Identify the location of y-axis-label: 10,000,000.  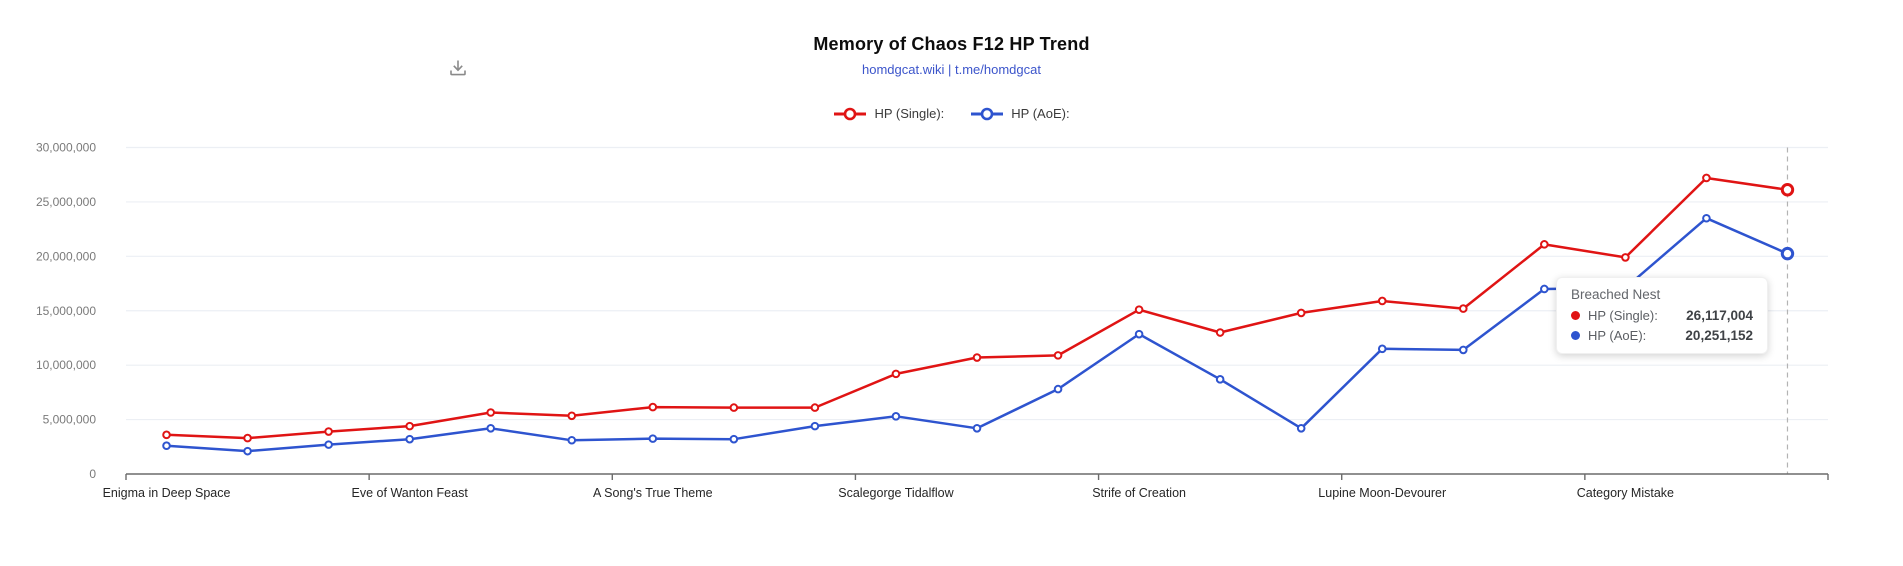
(66, 365).